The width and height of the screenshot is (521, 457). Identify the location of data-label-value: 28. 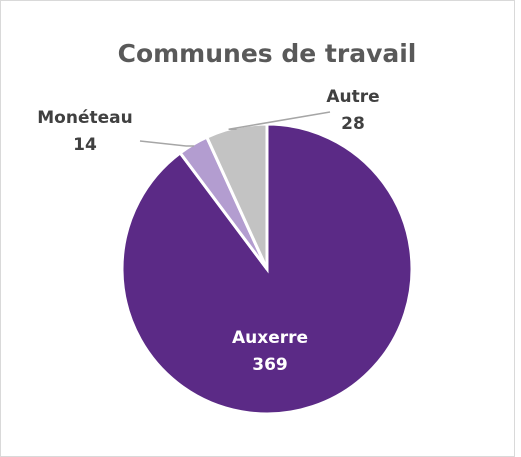
(353, 124).